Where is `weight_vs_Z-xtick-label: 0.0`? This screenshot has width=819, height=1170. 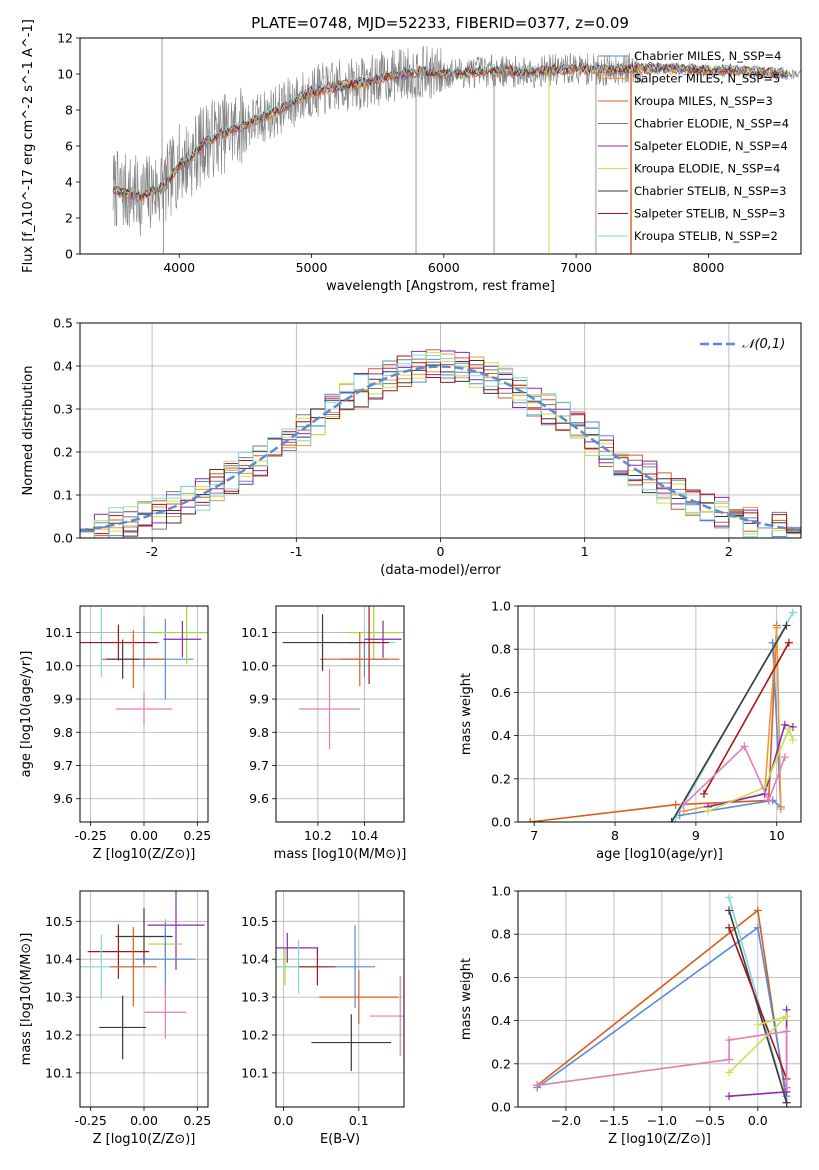
weight_vs_Z-xtick-label: 0.0 is located at coordinates (758, 1120).